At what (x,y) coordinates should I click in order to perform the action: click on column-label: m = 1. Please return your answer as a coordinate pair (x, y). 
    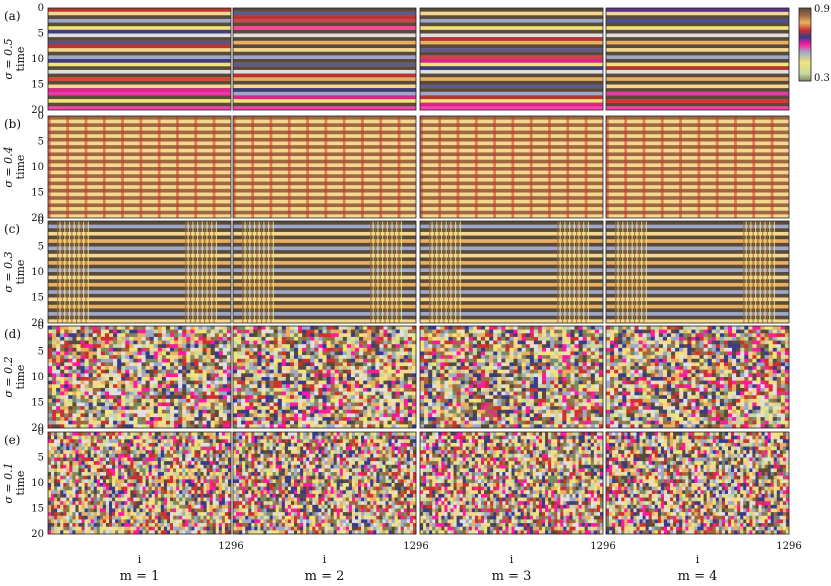
    Looking at the image, I should click on (140, 576).